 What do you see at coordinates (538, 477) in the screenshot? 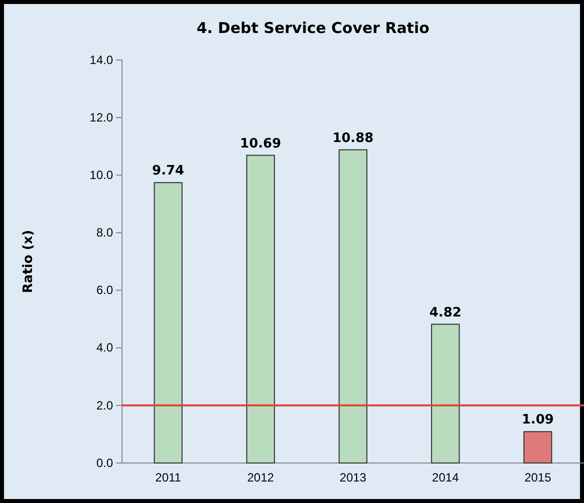
I see `x-tick-label: 2015` at bounding box center [538, 477].